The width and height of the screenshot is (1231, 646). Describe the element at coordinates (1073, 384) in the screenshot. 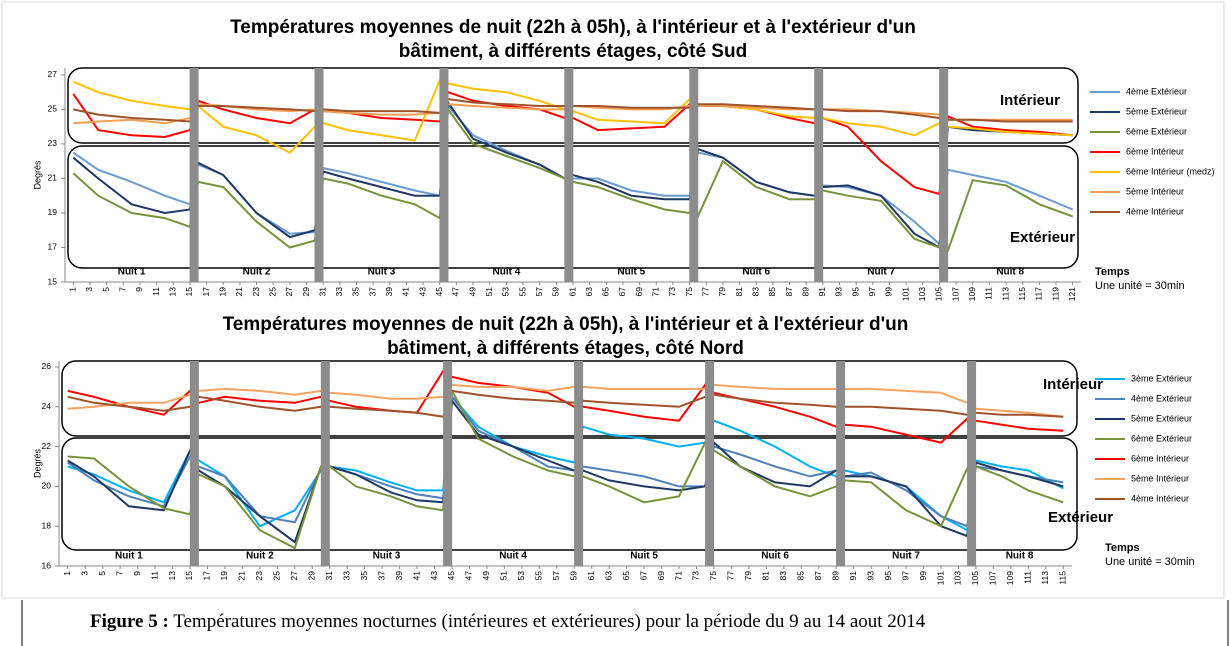

I see `zone-label: Intérieur` at that location.